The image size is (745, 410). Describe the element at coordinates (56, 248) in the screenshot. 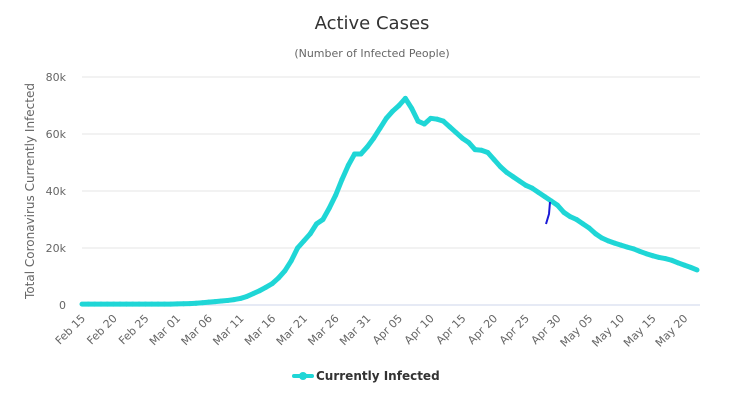

I see `y-tick-label: 20k` at that location.